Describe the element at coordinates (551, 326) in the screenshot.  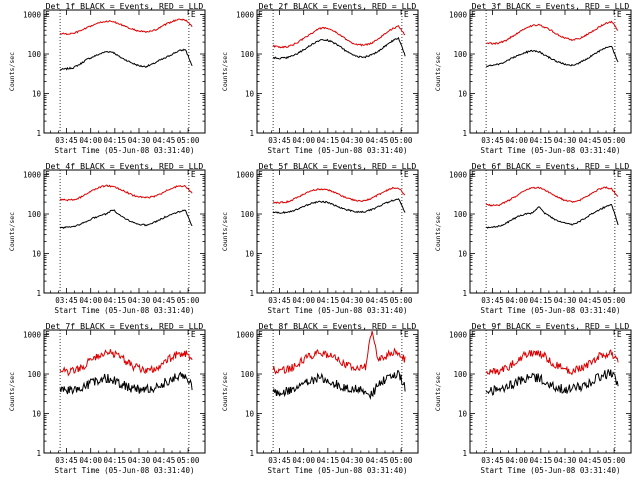
I see `chart-title: Det 9f BLACK = Events, RED = LLD` at that location.